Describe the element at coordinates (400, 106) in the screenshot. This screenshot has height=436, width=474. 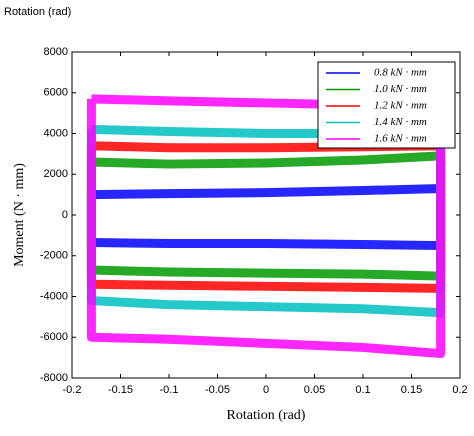
I see `legend-label: 1.2 kN · mm` at that location.